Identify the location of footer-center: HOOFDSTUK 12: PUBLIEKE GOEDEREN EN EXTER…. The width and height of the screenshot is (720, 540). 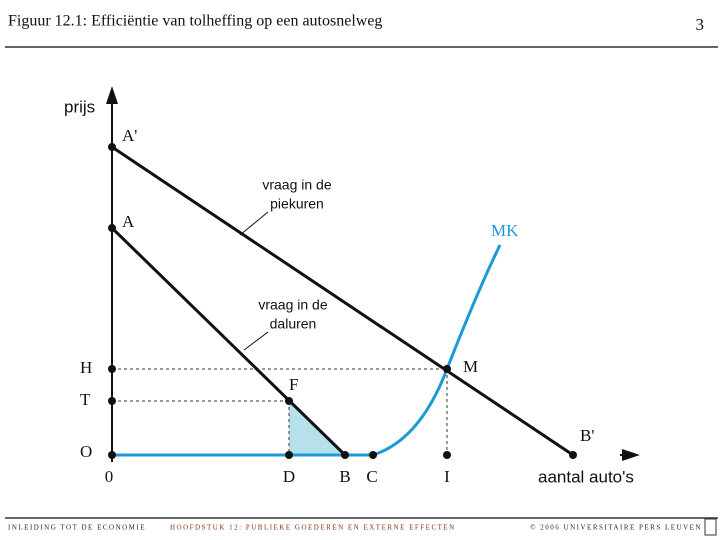
(313, 528).